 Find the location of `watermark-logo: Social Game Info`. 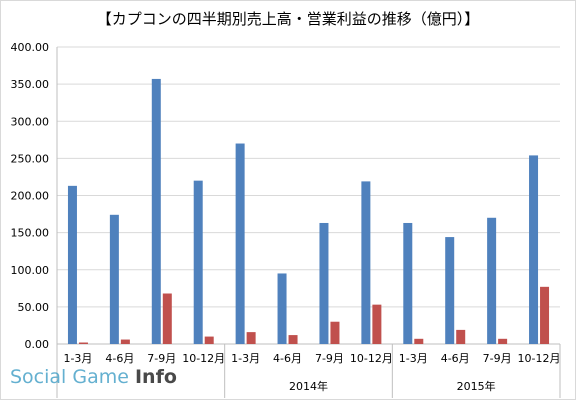

watermark-logo: Social Game Info is located at coordinates (93, 377).